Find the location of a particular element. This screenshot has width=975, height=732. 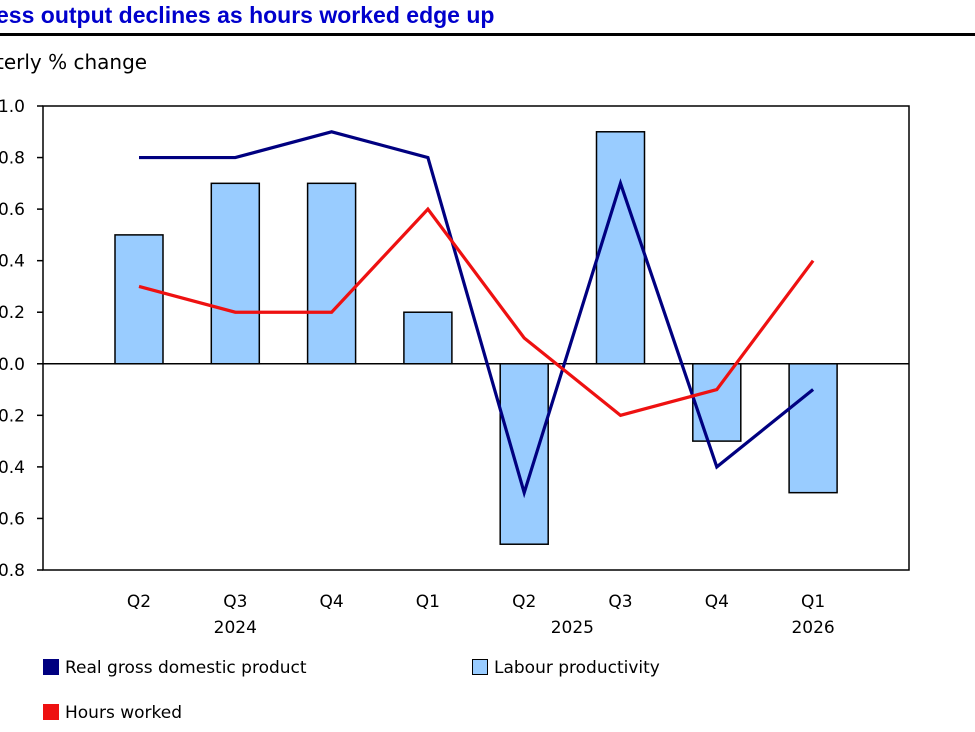

legend-swatch-labour-productivity is located at coordinates (480, 667).